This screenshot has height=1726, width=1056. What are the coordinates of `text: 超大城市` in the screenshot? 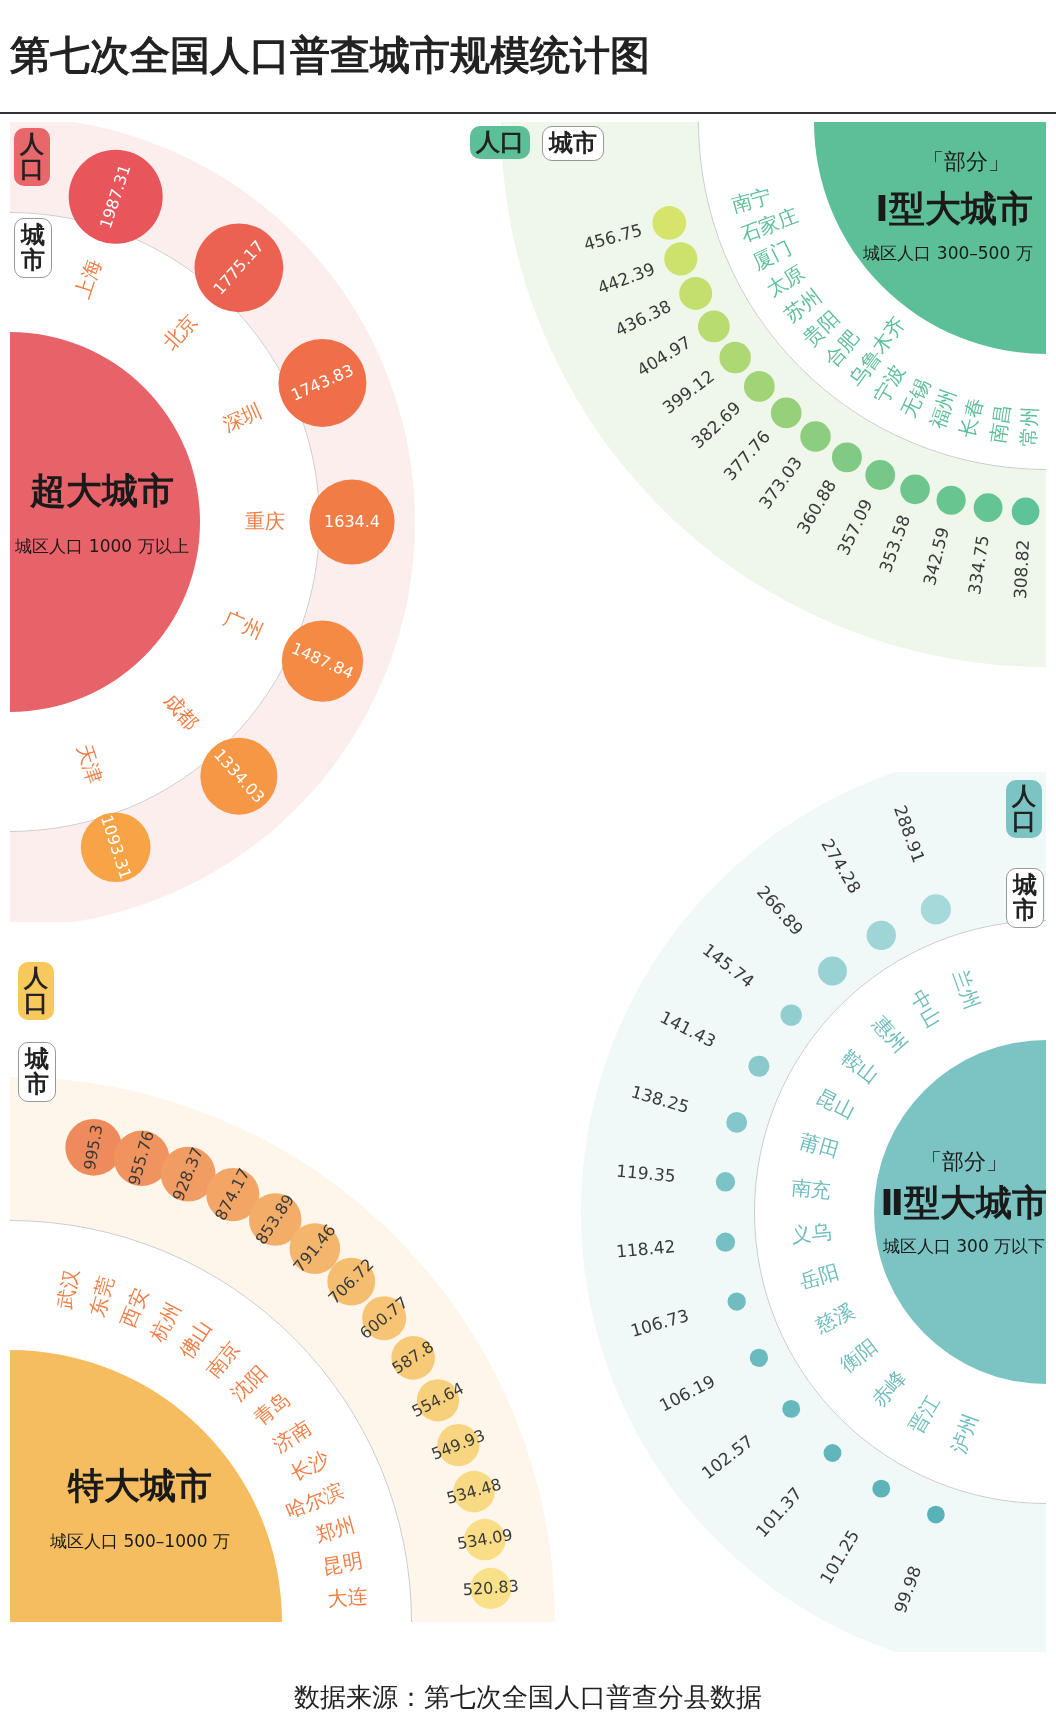 It's located at (101, 490).